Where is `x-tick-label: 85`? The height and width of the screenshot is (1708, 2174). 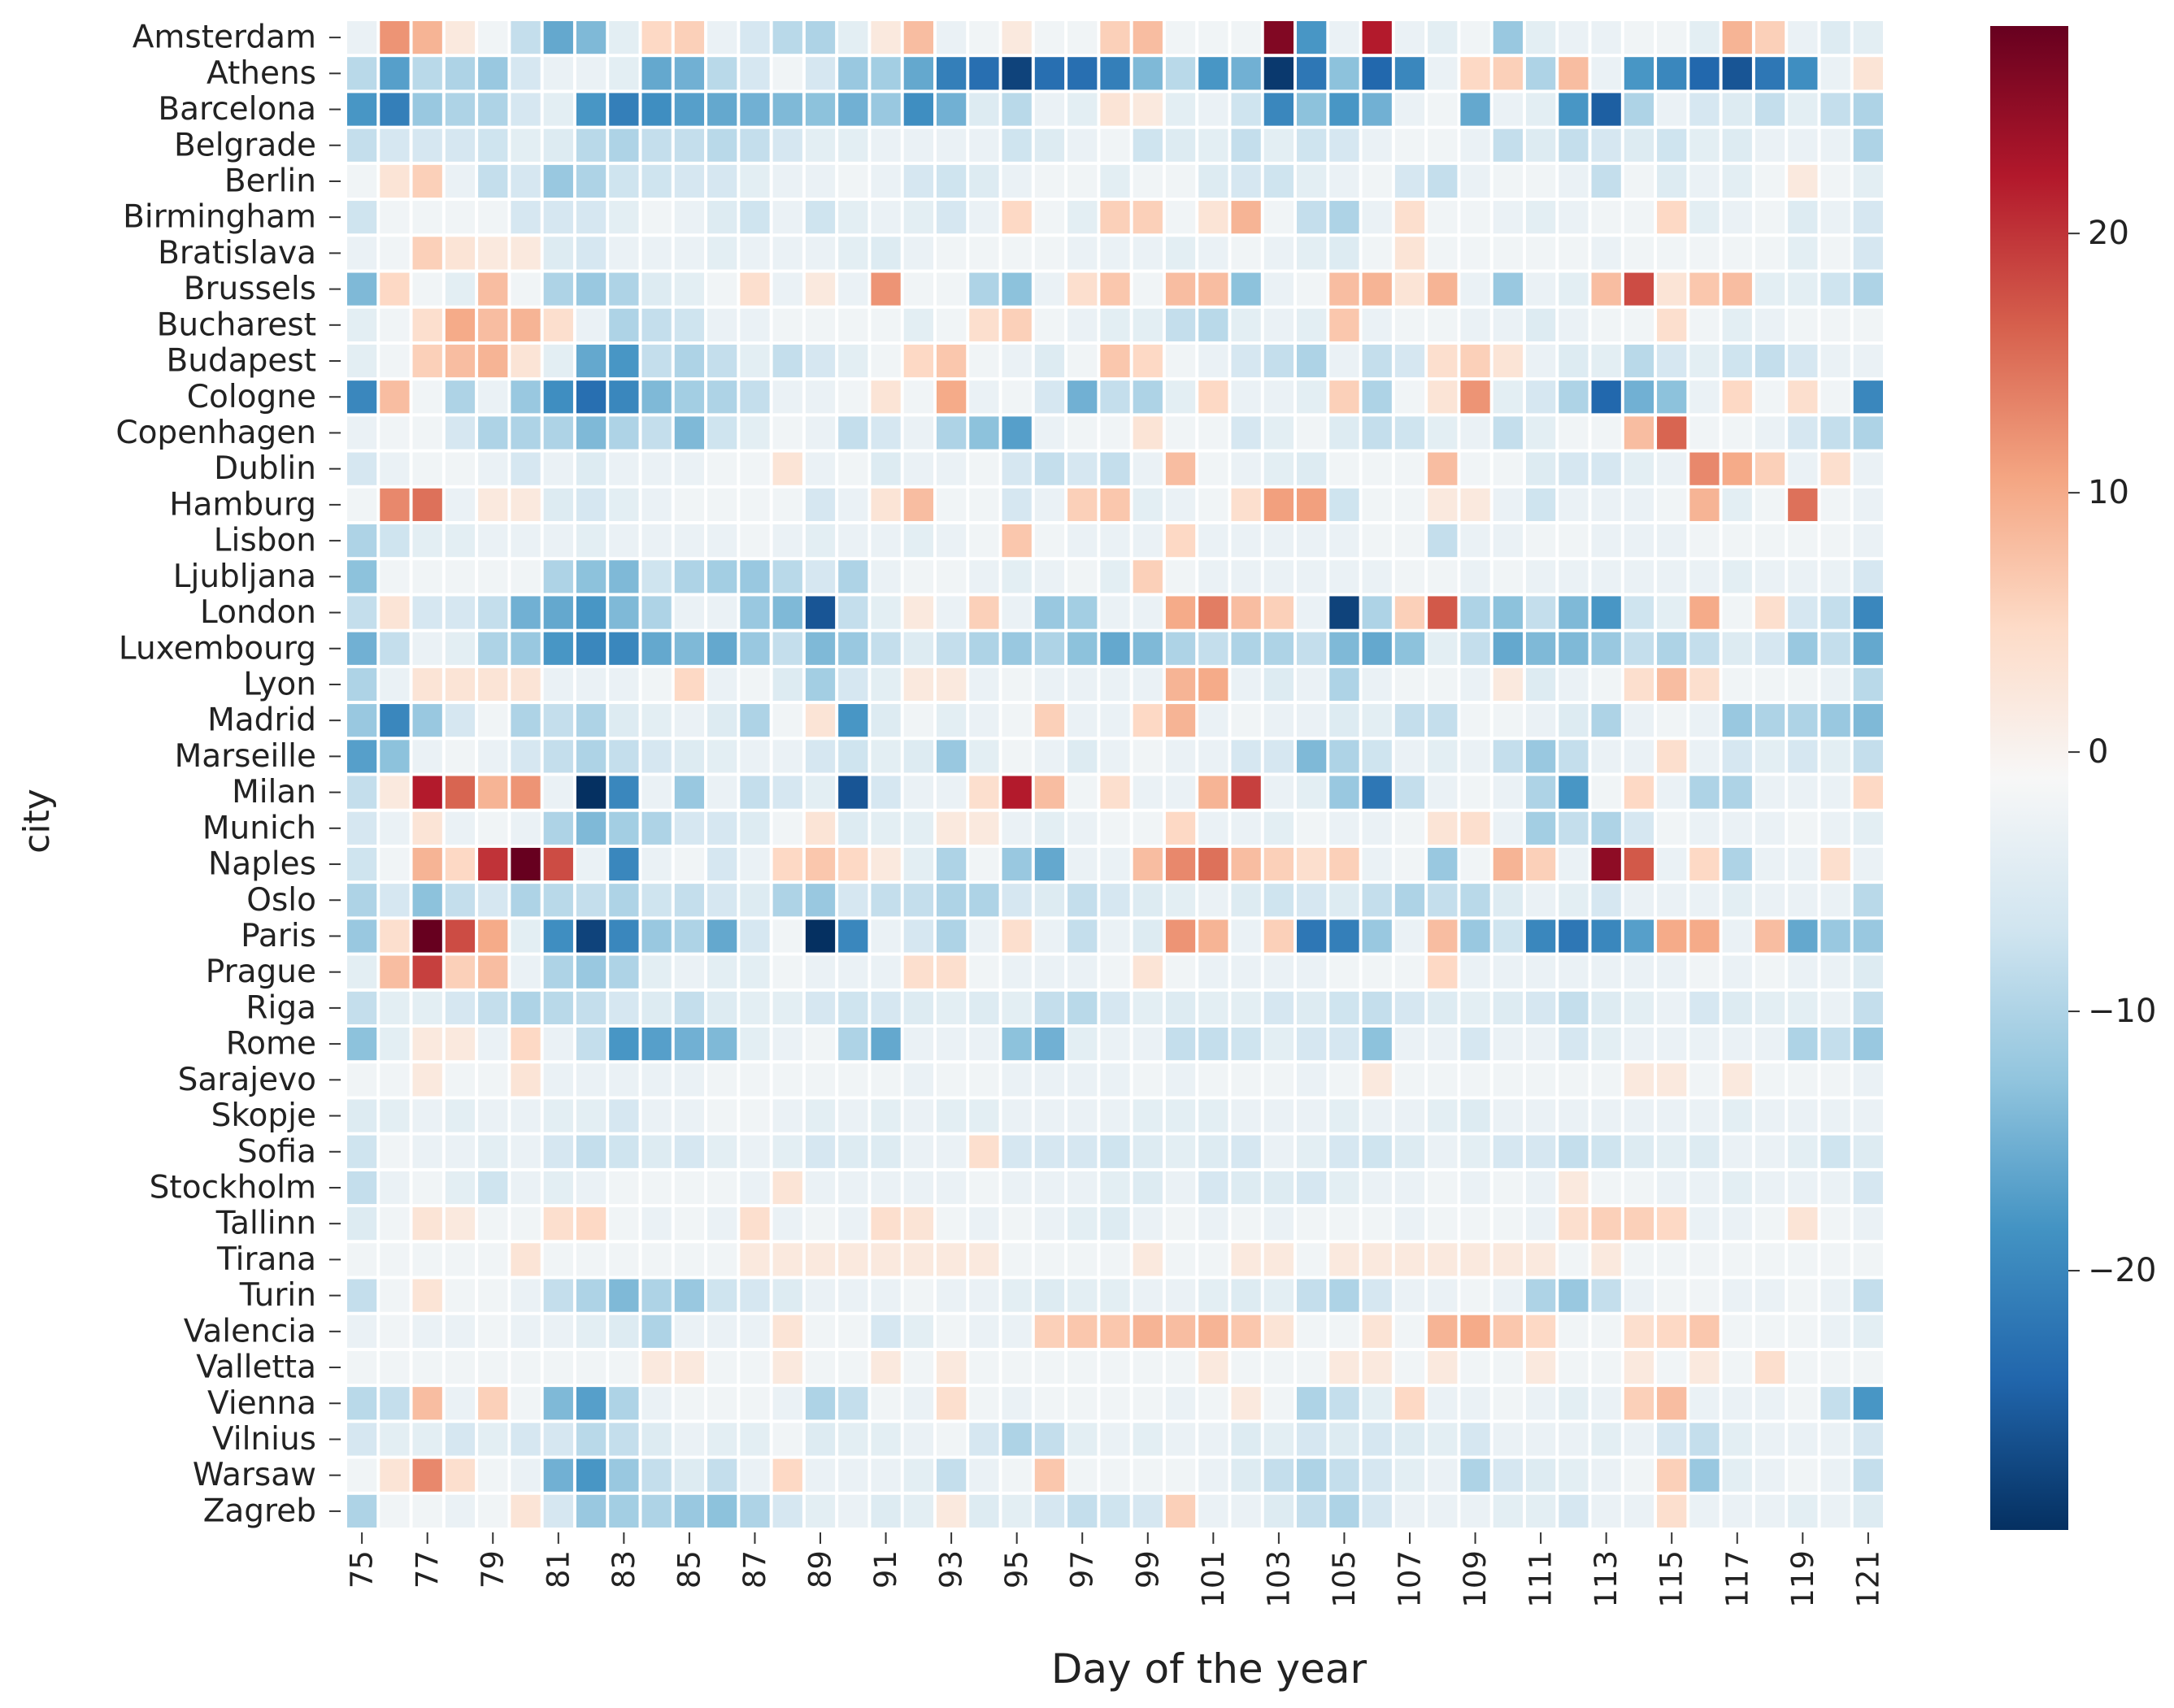
x-tick-label: 85 is located at coordinates (689, 1569).